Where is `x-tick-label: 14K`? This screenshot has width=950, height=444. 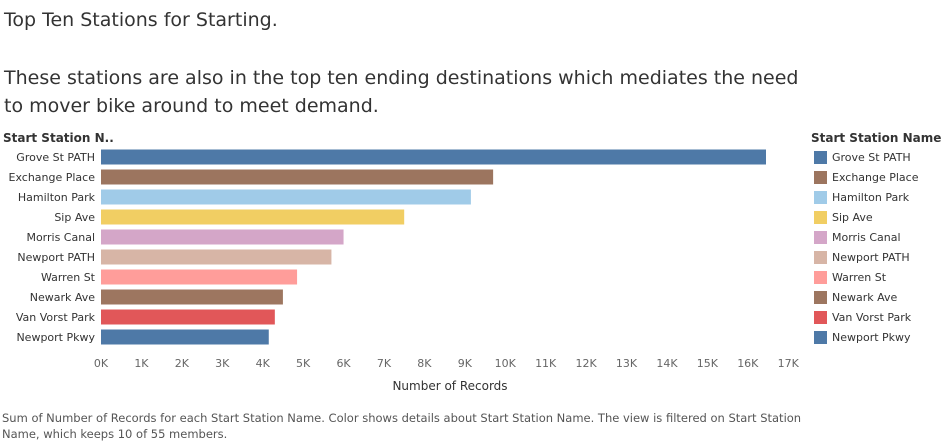 x-tick-label: 14K is located at coordinates (667, 363).